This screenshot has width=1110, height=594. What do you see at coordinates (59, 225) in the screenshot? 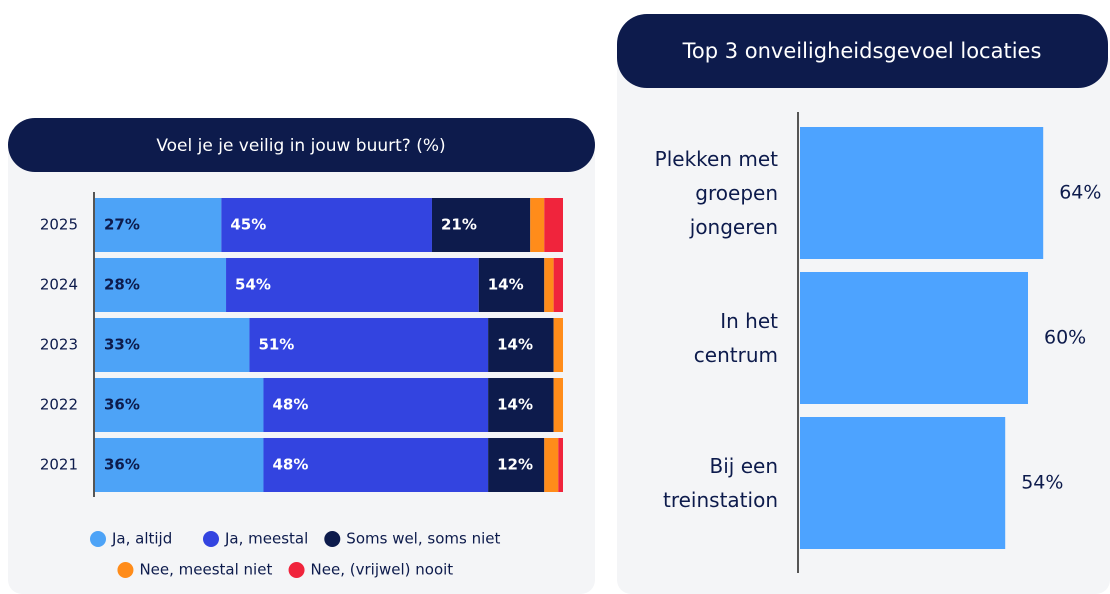
I see `y-tick-label: 2025` at bounding box center [59, 225].